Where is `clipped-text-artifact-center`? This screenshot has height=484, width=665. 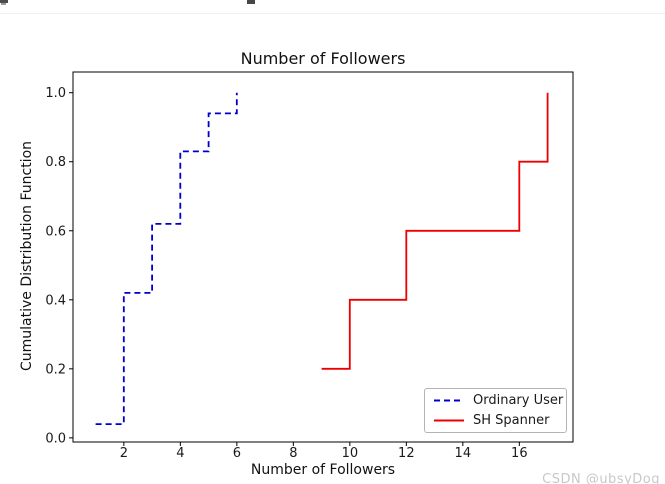
clipped-text-artifact-center is located at coordinates (251, 2).